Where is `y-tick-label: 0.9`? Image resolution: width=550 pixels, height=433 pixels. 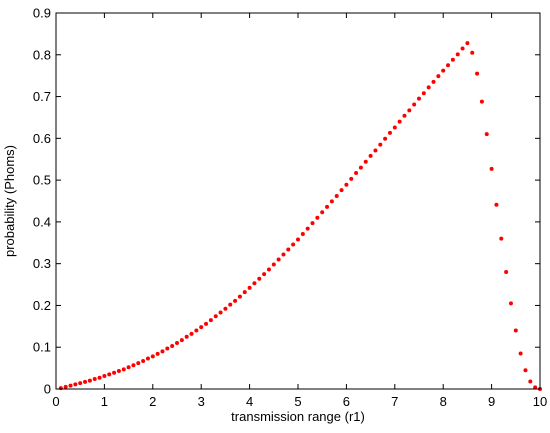
y-tick-label: 0.9 is located at coordinates (42, 13).